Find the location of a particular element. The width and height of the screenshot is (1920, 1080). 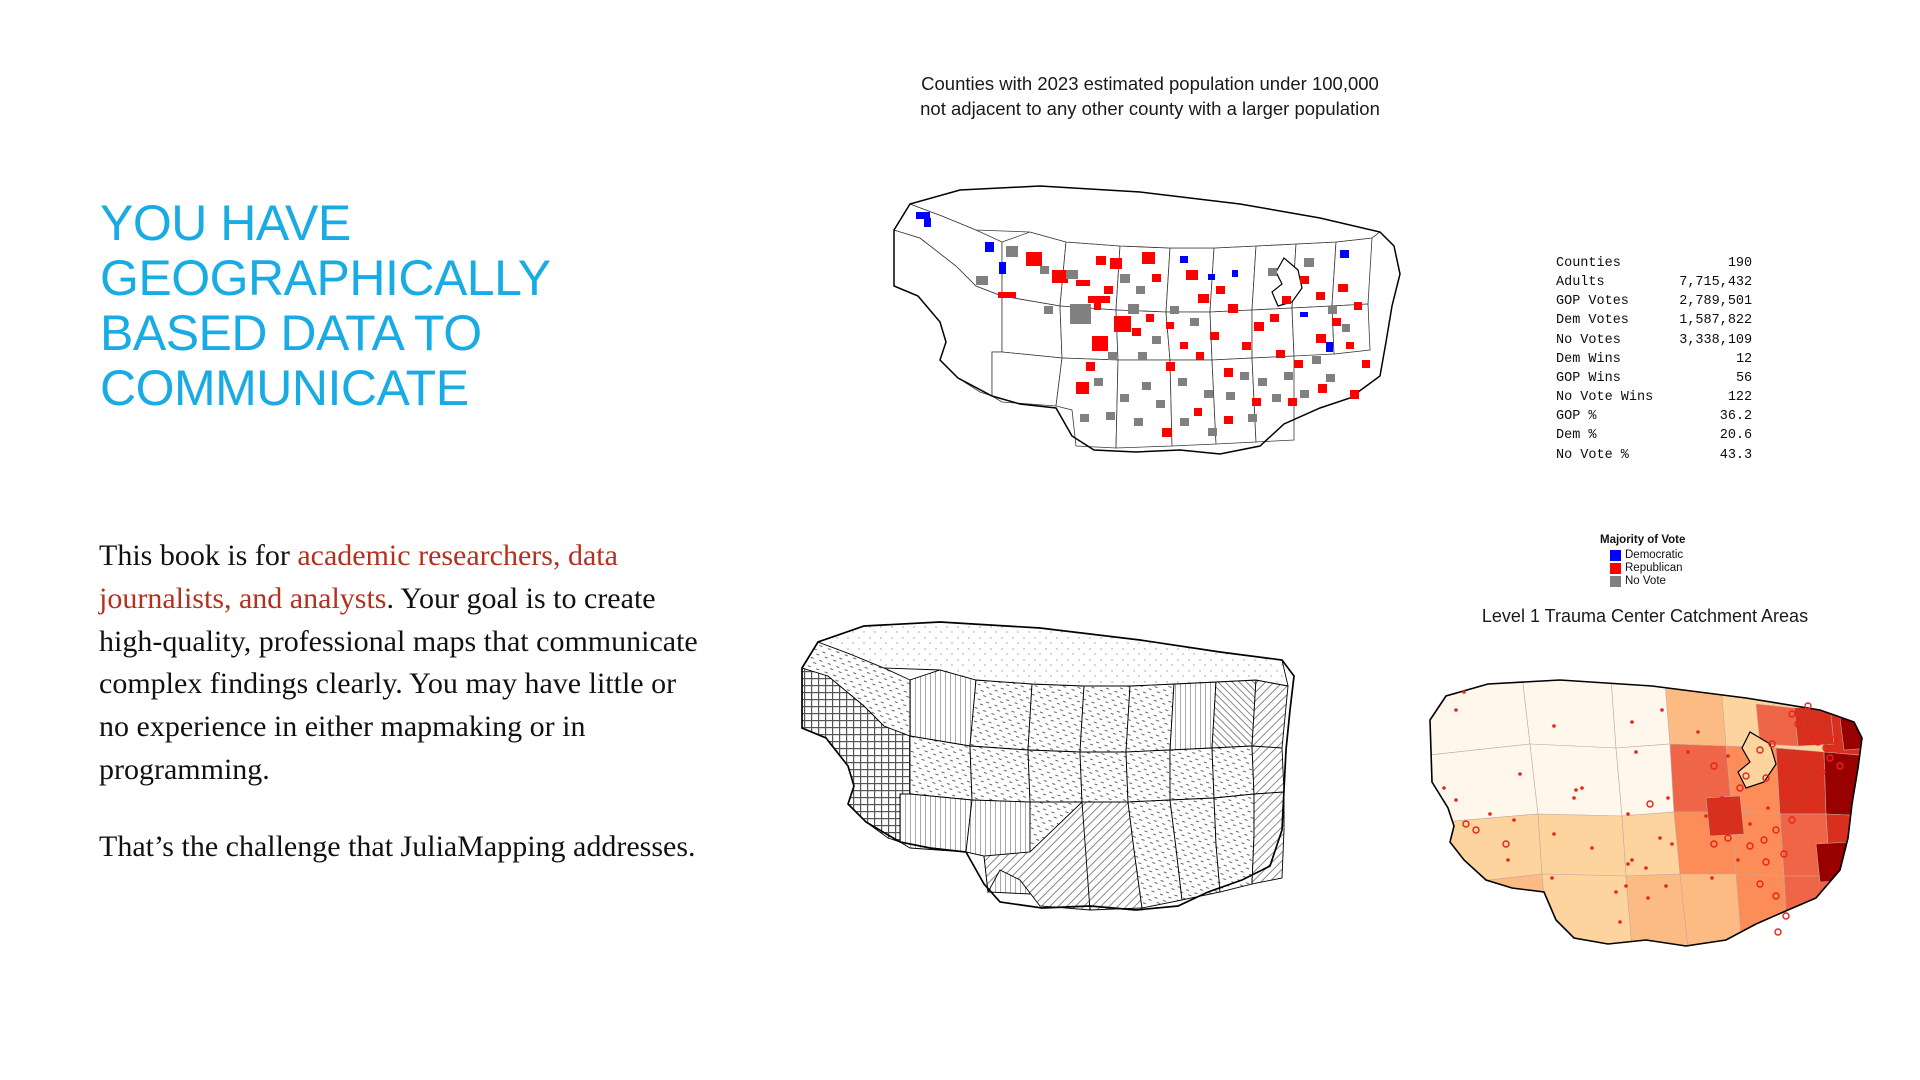

legend-item: Democratic is located at coordinates (1647, 555).